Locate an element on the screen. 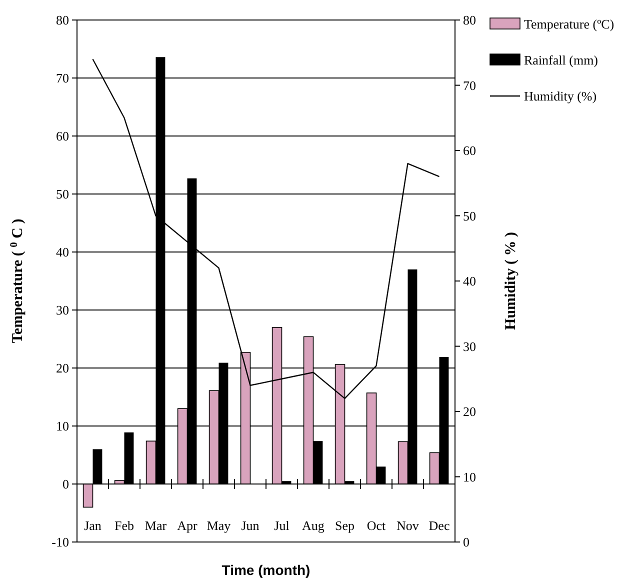 The height and width of the screenshot is (584, 642). y-tick-label: 40 is located at coordinates (62, 252).